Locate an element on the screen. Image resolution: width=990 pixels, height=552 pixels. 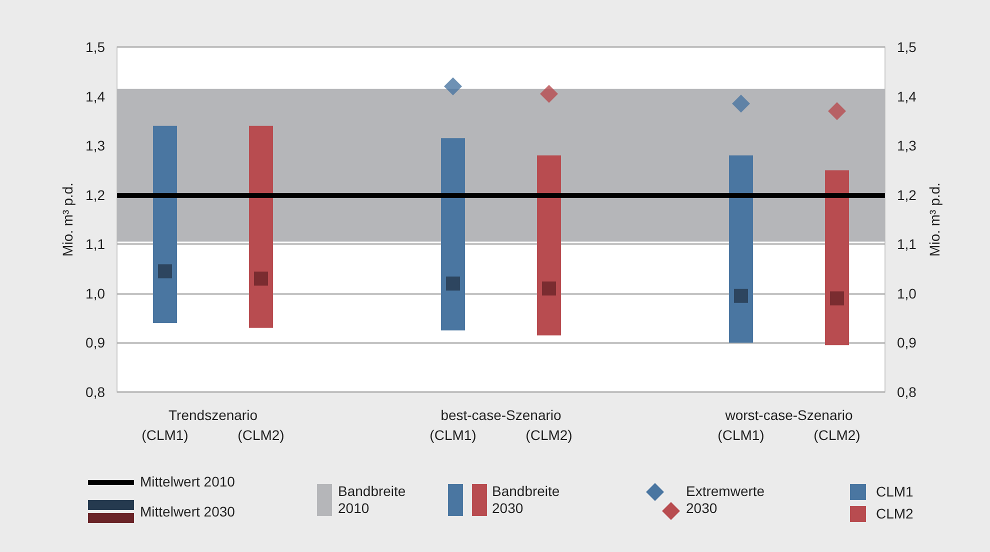
y-axis-title: Mio. m³ p.d. is located at coordinates (68, 219).